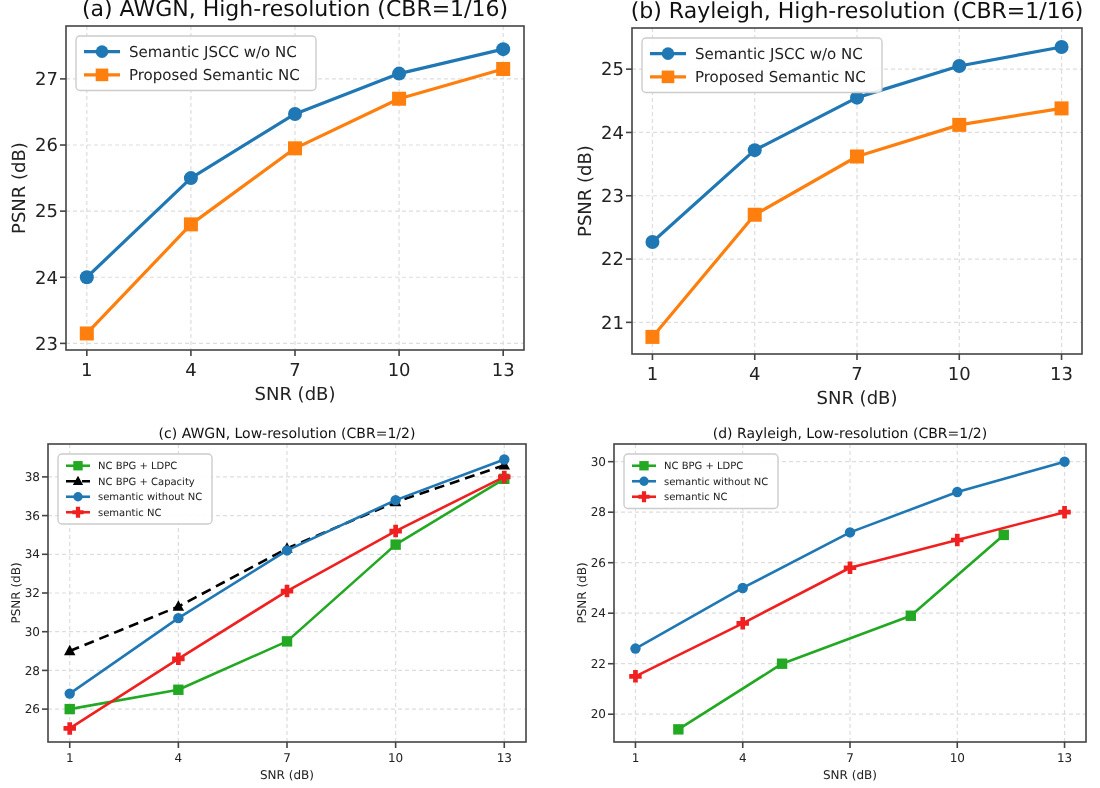 This screenshot has width=1100, height=788. What do you see at coordinates (612, 261) in the screenshot?
I see `y-tick-label: 22` at bounding box center [612, 261].